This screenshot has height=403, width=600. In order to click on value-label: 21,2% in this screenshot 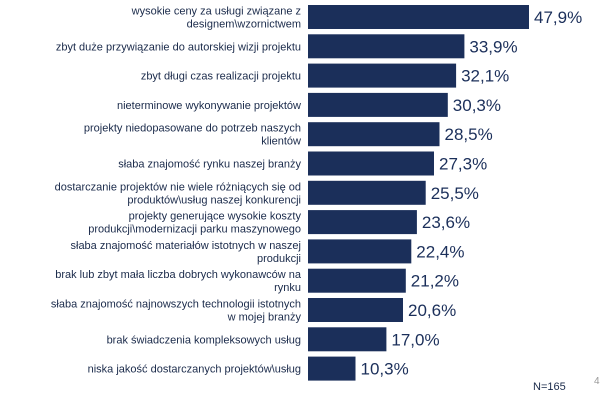, I will do `click(435, 281)`.